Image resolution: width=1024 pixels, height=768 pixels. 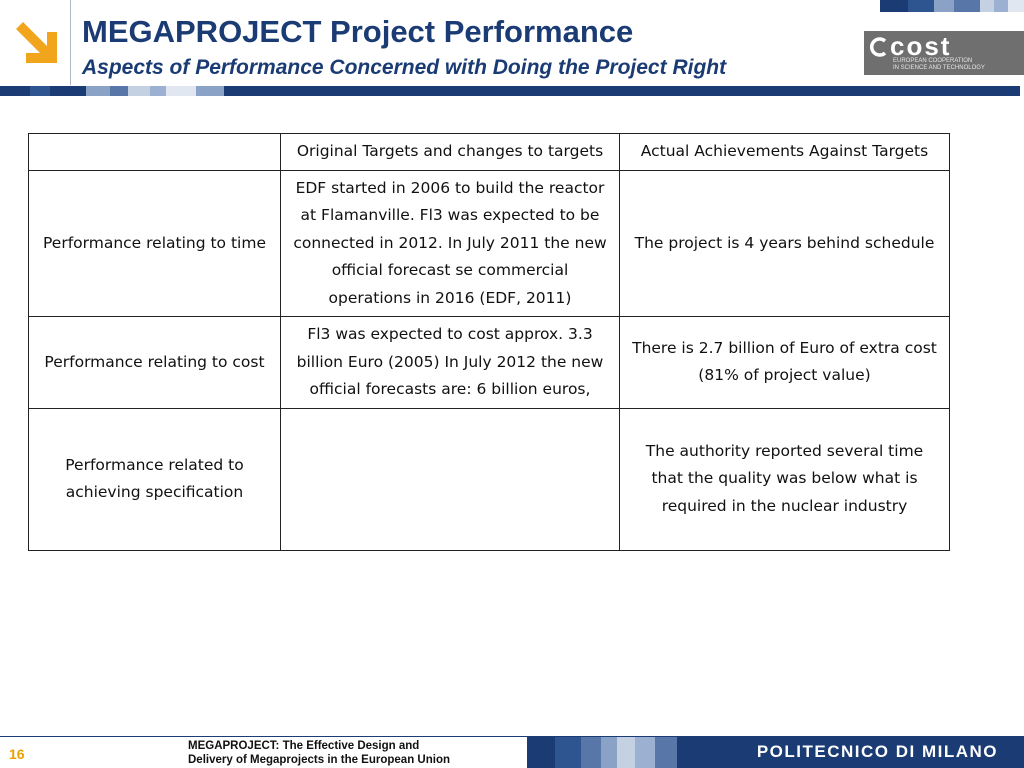 What do you see at coordinates (304, 746) in the screenshot?
I see `footer-caption-line1: MEGAPROJECT: The Effective Design and` at bounding box center [304, 746].